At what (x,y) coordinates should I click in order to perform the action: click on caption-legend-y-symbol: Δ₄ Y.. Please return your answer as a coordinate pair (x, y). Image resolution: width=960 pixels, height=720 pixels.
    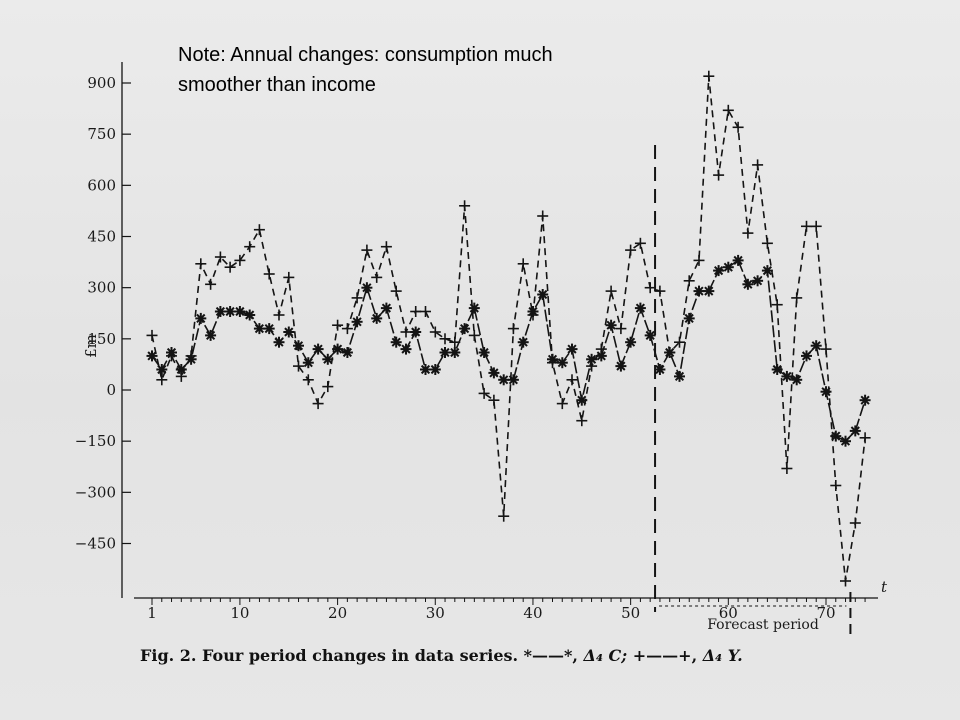
    Looking at the image, I should click on (722, 655).